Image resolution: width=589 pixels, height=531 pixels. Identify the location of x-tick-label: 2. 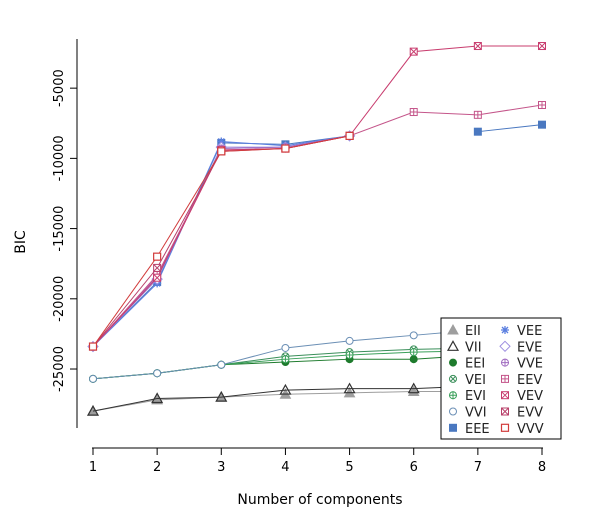
(157, 467).